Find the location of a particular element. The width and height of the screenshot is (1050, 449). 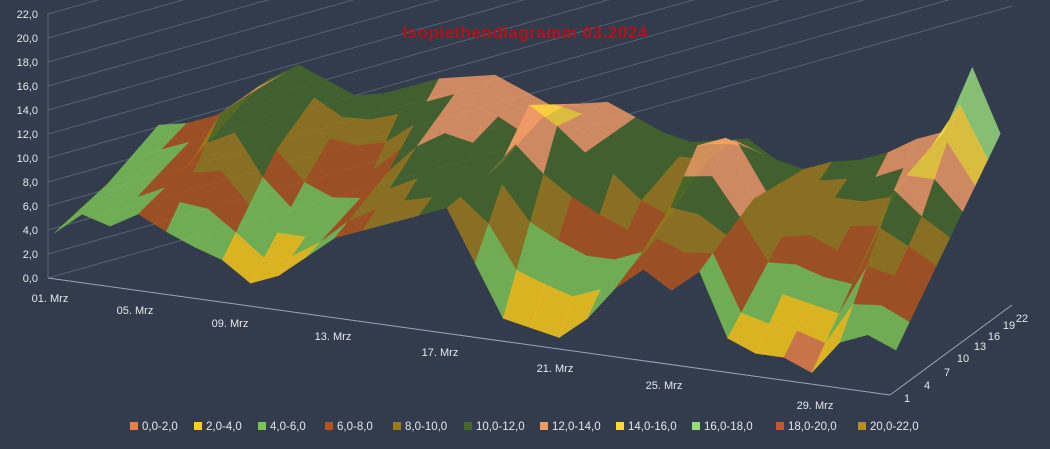

legend-entry: 2,0-4,0 is located at coordinates (218, 427).